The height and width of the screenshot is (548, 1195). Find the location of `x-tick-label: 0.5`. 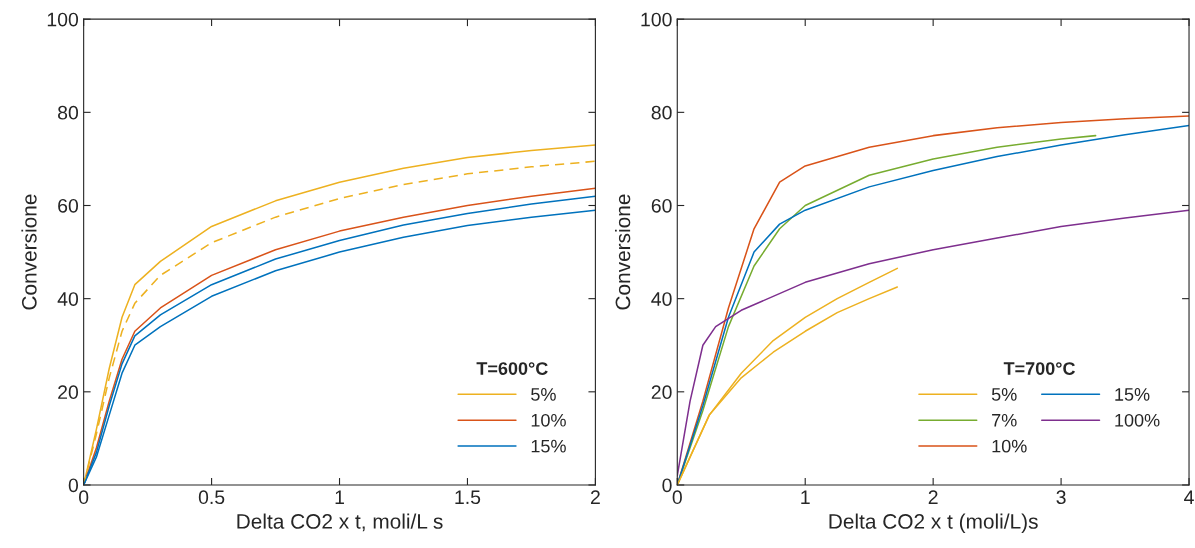

x-tick-label: 0.5 is located at coordinates (211, 497).